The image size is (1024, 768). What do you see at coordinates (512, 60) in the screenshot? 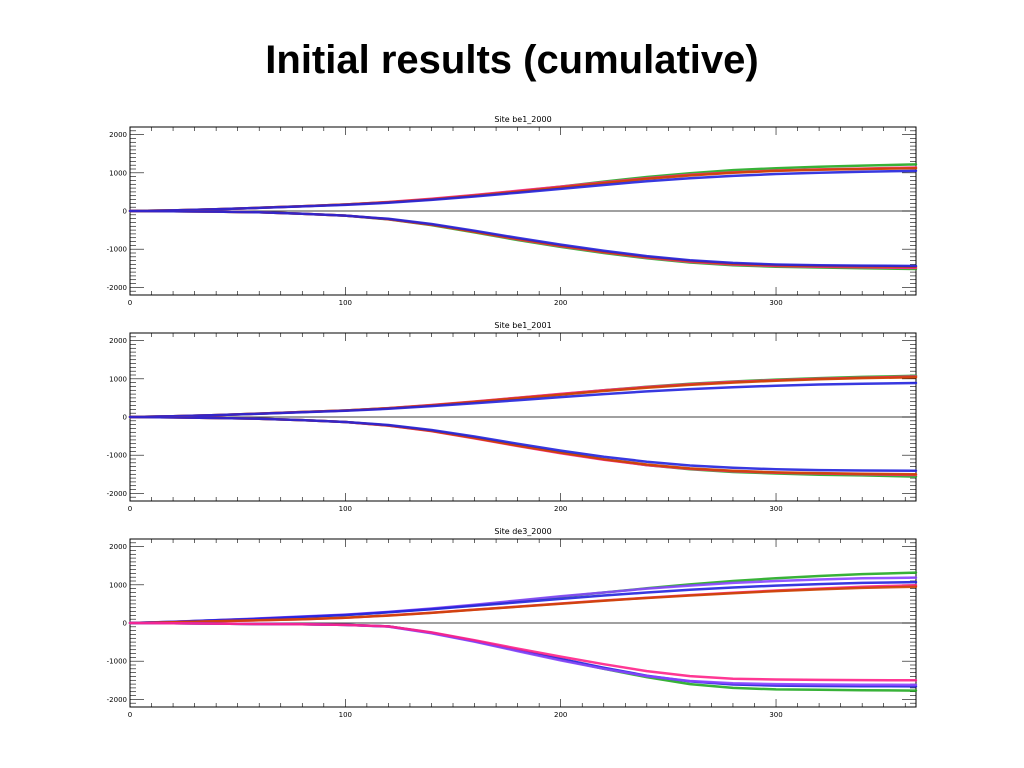
I see `slide-title: Initial results (cumulative)` at bounding box center [512, 60].